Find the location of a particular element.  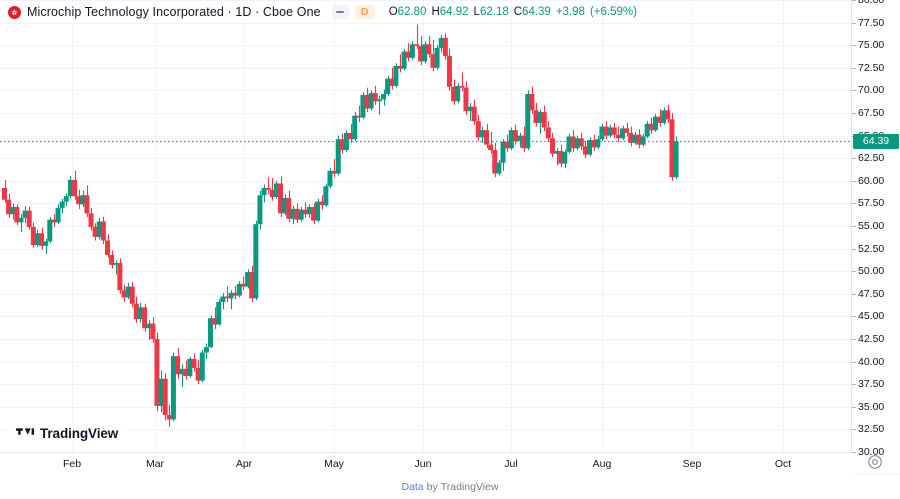

price-tick-label: 47.50 is located at coordinates (871, 293).